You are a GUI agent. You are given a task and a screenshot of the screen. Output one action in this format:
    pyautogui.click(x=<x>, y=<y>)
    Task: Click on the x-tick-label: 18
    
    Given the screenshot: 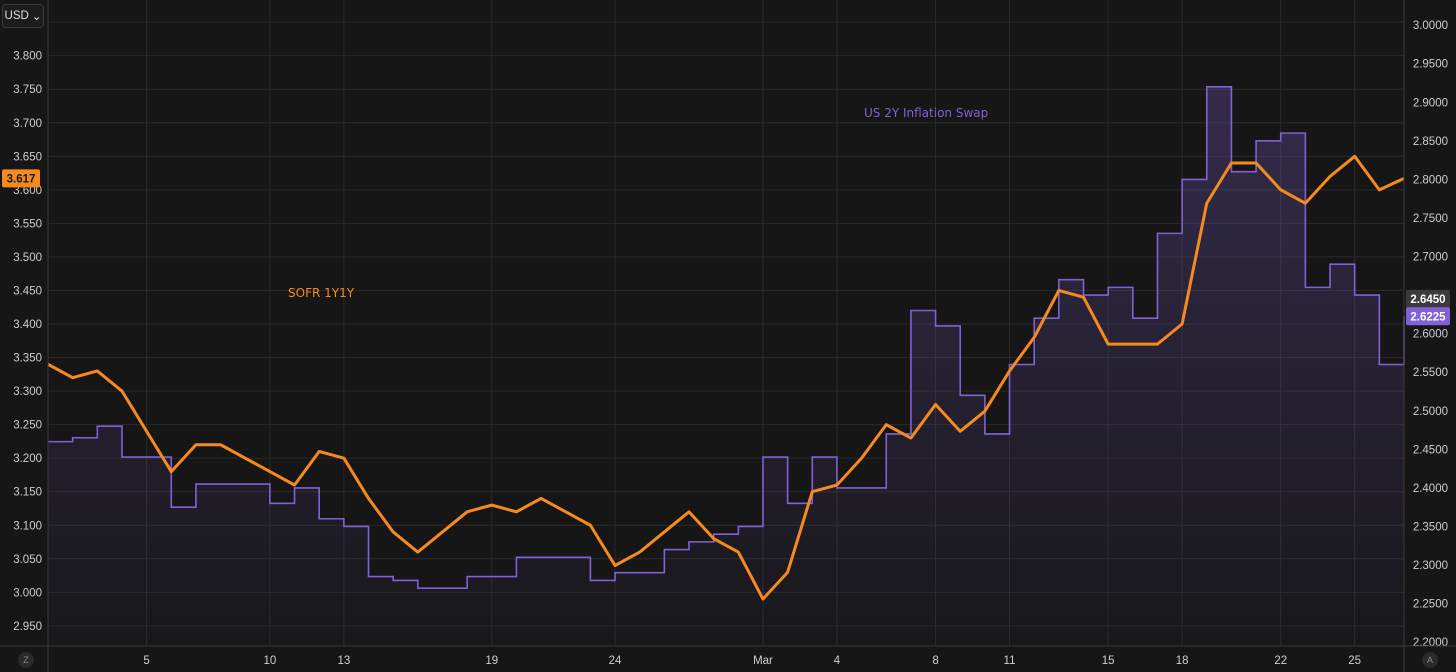 What is the action you would take?
    pyautogui.click(x=1182, y=661)
    